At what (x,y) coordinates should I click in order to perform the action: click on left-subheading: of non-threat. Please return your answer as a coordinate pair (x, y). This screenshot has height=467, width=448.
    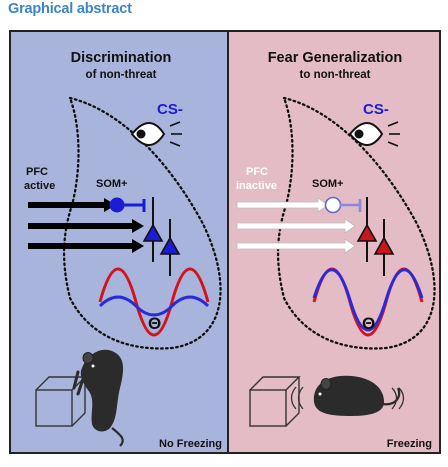
    Looking at the image, I should click on (121, 75).